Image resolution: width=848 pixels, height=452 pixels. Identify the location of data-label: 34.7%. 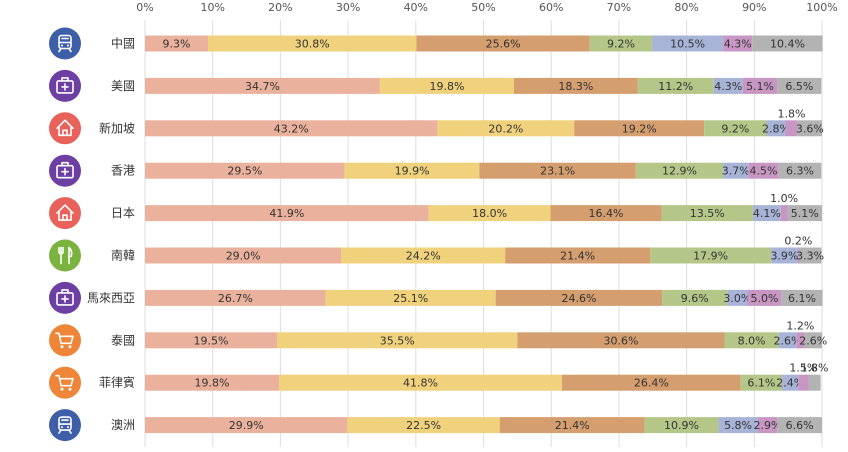
(262, 86).